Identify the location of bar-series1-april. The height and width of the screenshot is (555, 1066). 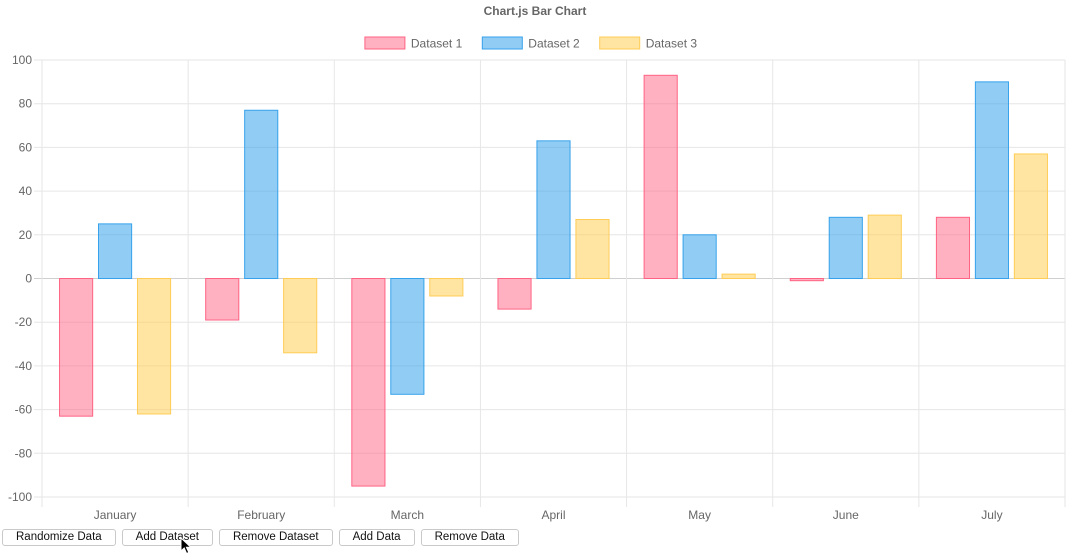
(514, 294).